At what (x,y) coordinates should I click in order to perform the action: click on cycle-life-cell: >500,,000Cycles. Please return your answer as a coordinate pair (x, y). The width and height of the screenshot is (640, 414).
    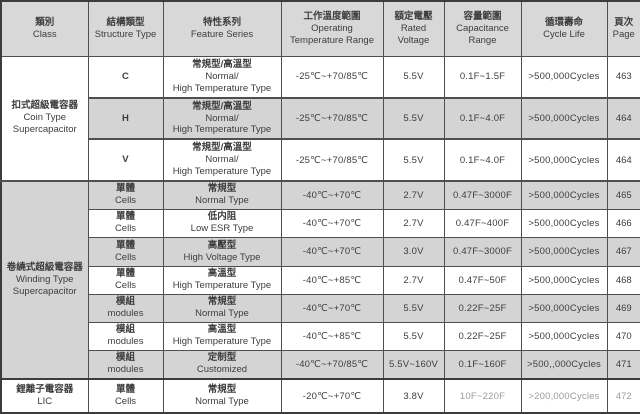
    Looking at the image, I should click on (564, 364).